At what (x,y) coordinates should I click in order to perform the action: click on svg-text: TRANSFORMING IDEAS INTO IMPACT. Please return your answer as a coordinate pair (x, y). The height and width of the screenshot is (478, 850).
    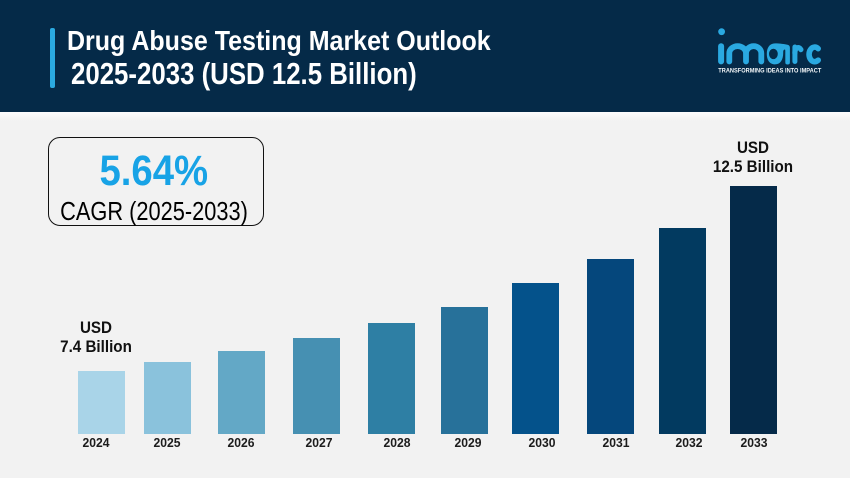
    Looking at the image, I should click on (769, 70).